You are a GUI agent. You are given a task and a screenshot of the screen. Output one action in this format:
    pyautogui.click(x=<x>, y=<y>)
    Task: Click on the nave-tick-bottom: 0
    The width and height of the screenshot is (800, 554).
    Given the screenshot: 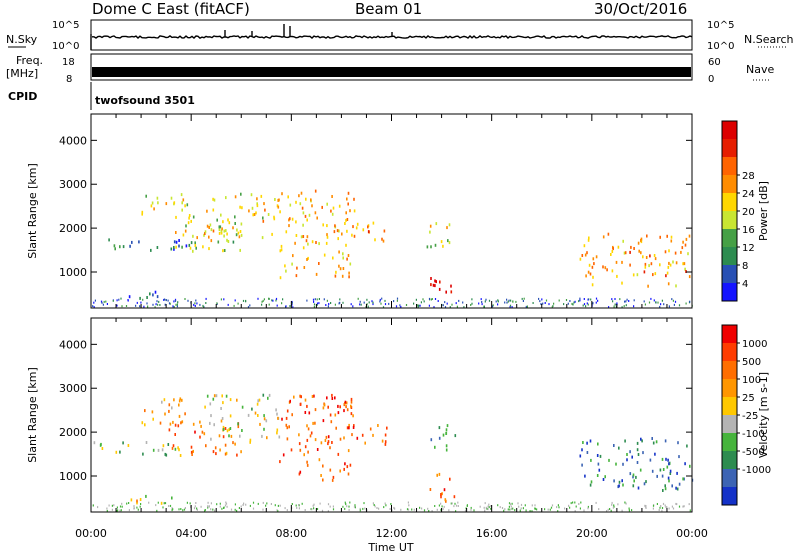 What is the action you would take?
    pyautogui.click(x=711, y=79)
    